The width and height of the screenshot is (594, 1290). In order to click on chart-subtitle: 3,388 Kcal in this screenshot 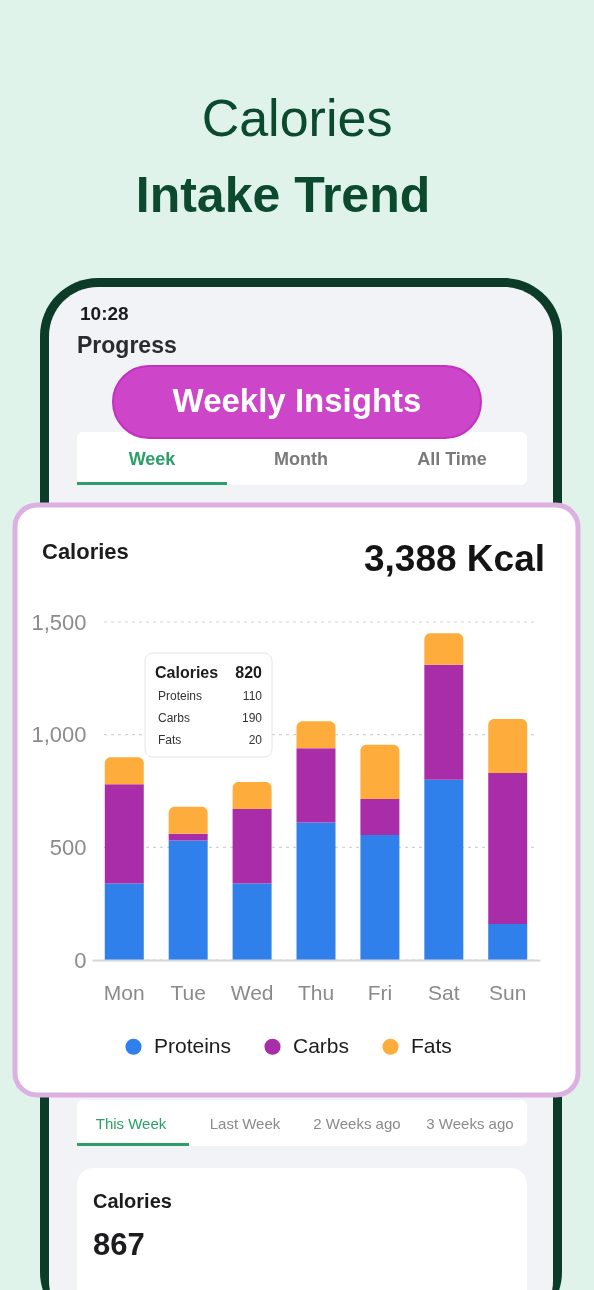, I will do `click(454, 558)`.